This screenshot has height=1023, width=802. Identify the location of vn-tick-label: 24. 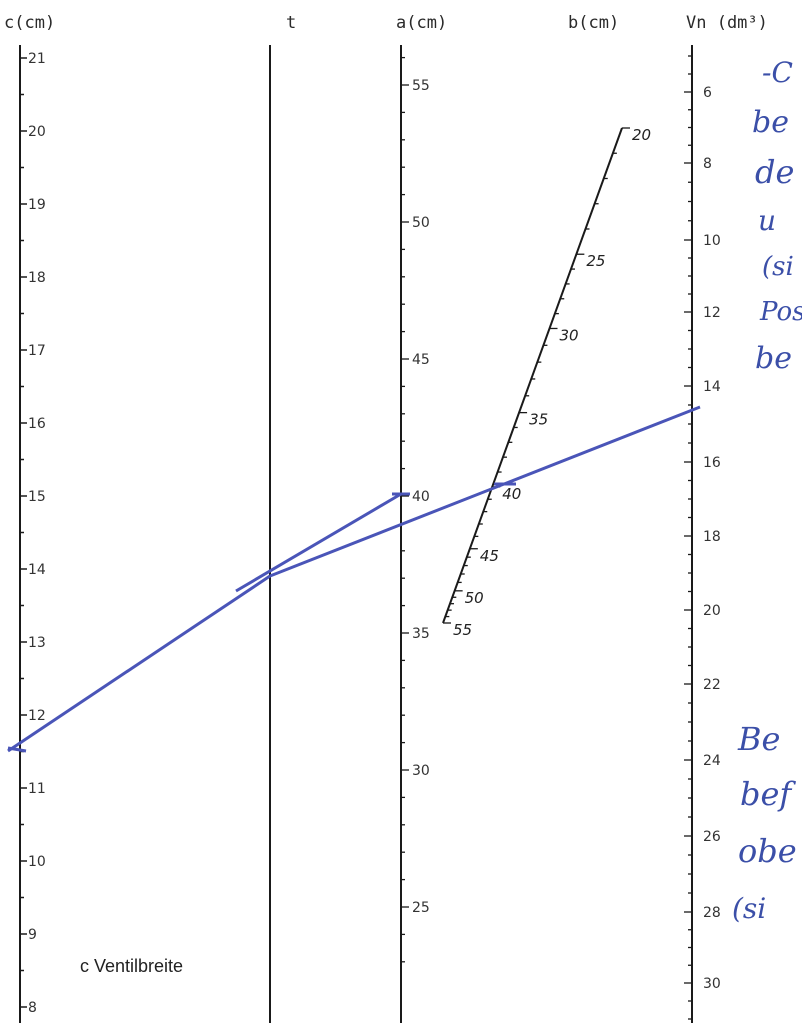
(712, 761).